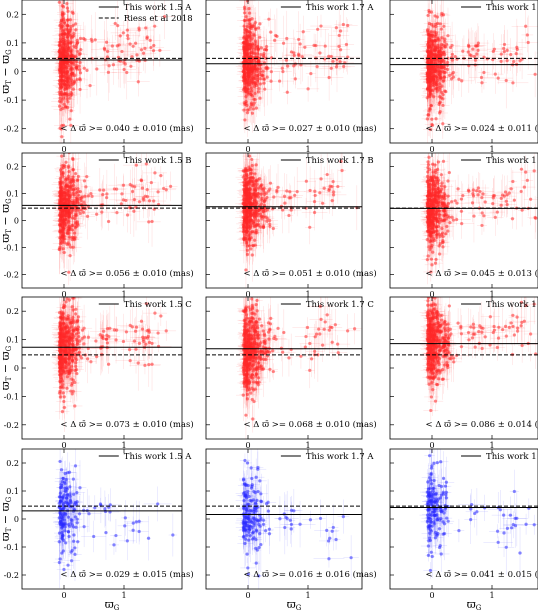 The width and height of the screenshot is (538, 613). What do you see at coordinates (113, 71) in the screenshot?
I see `data-points` at bounding box center [113, 71].